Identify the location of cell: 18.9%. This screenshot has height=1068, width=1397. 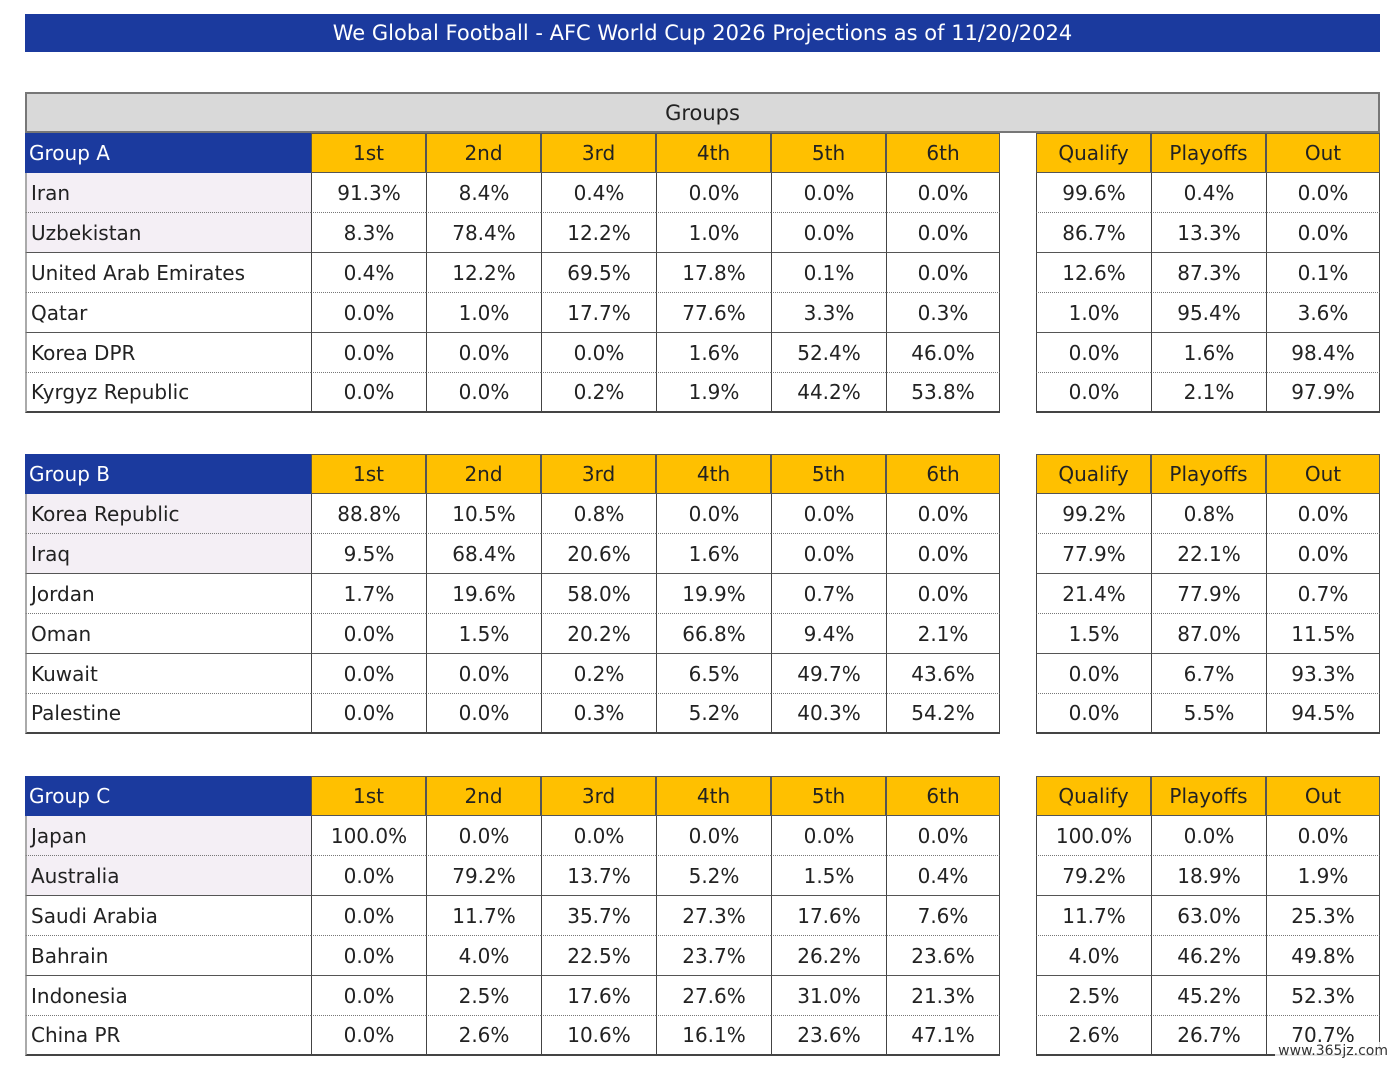
(1208, 876).